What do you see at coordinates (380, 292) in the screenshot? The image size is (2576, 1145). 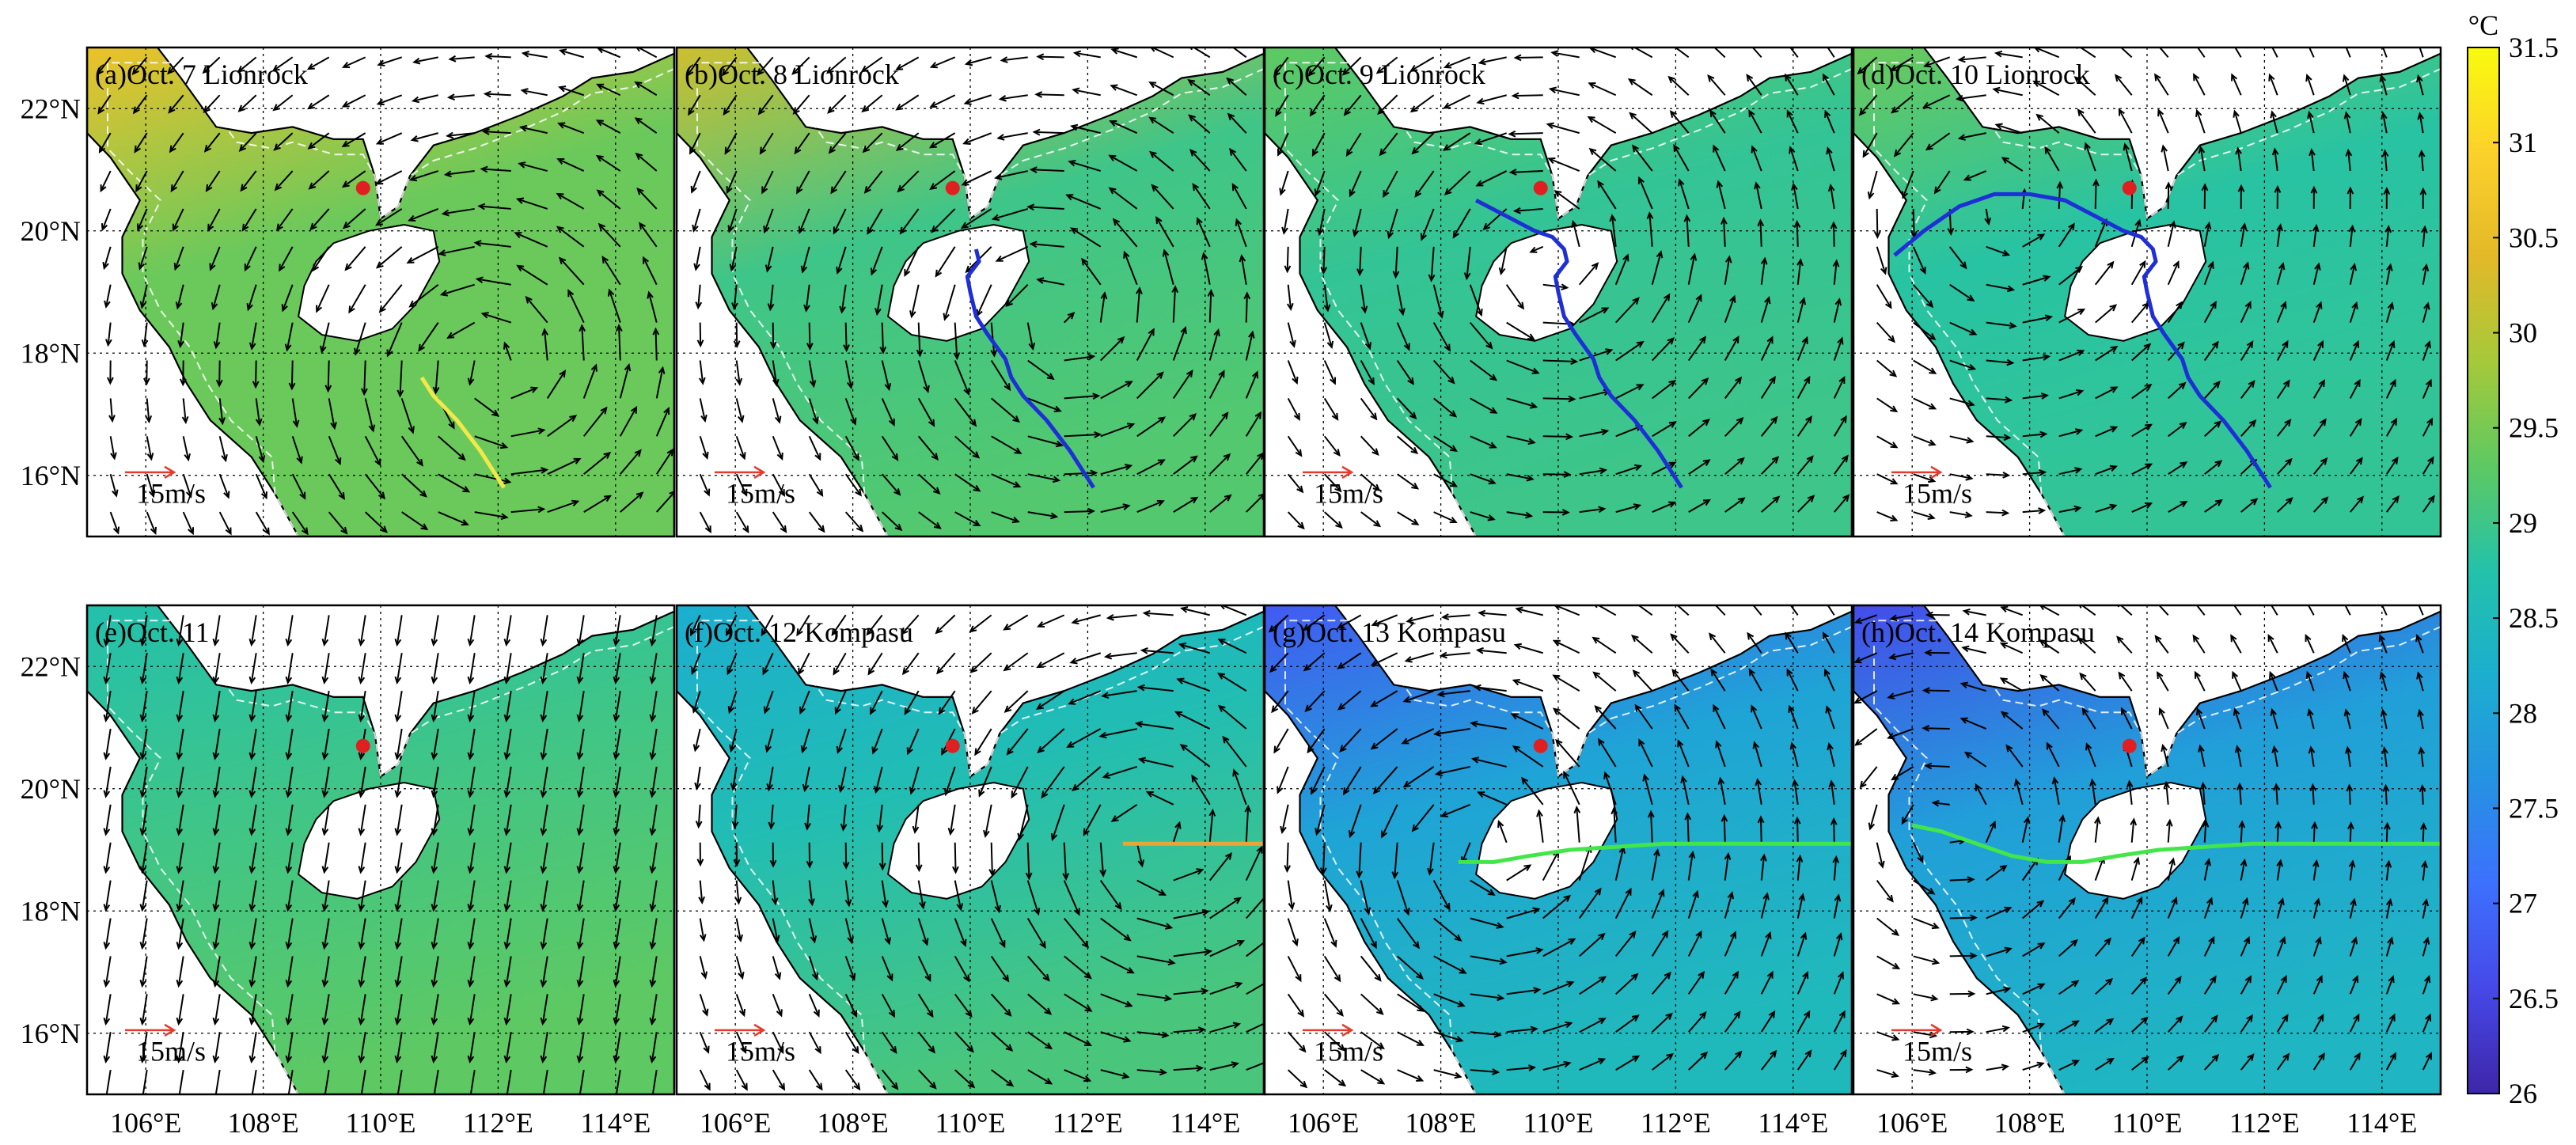 I see `panel-frame` at bounding box center [380, 292].